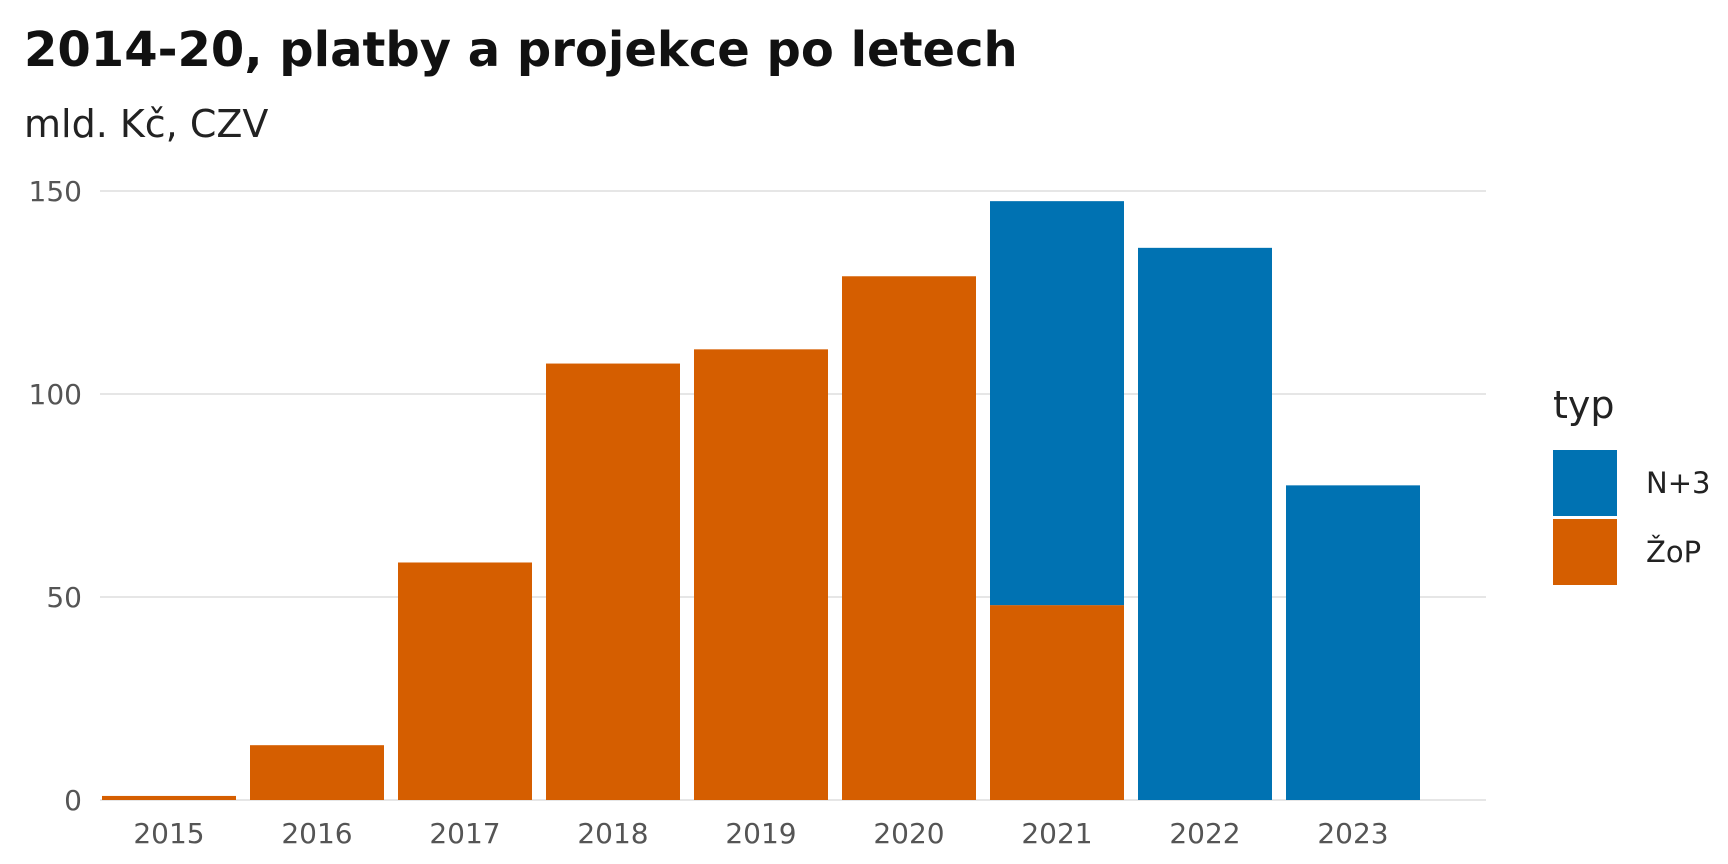  Describe the element at coordinates (316, 833) in the screenshot. I see `x-tick-label: 2016` at that location.